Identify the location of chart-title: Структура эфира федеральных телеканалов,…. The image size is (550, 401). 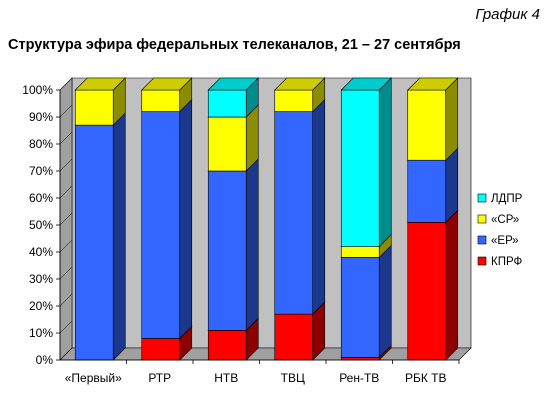
(234, 45).